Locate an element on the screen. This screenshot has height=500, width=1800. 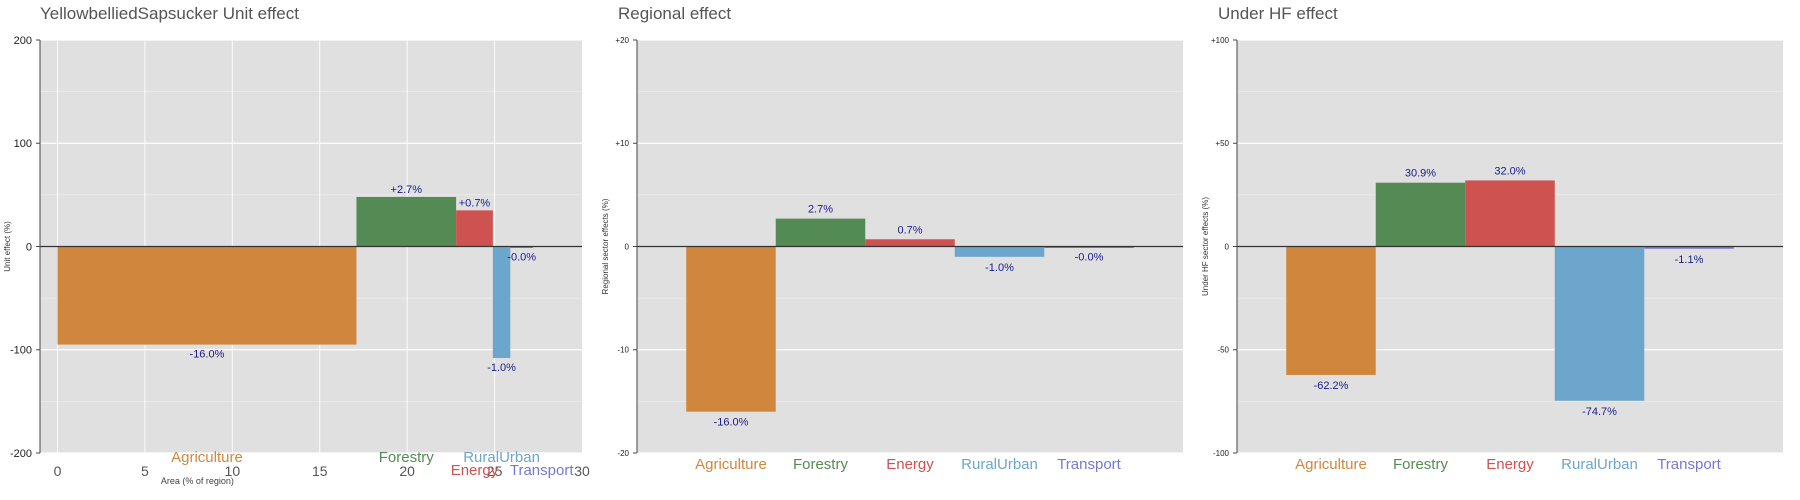
y-axis-label: Regional sector effects (%) is located at coordinates (605, 246).